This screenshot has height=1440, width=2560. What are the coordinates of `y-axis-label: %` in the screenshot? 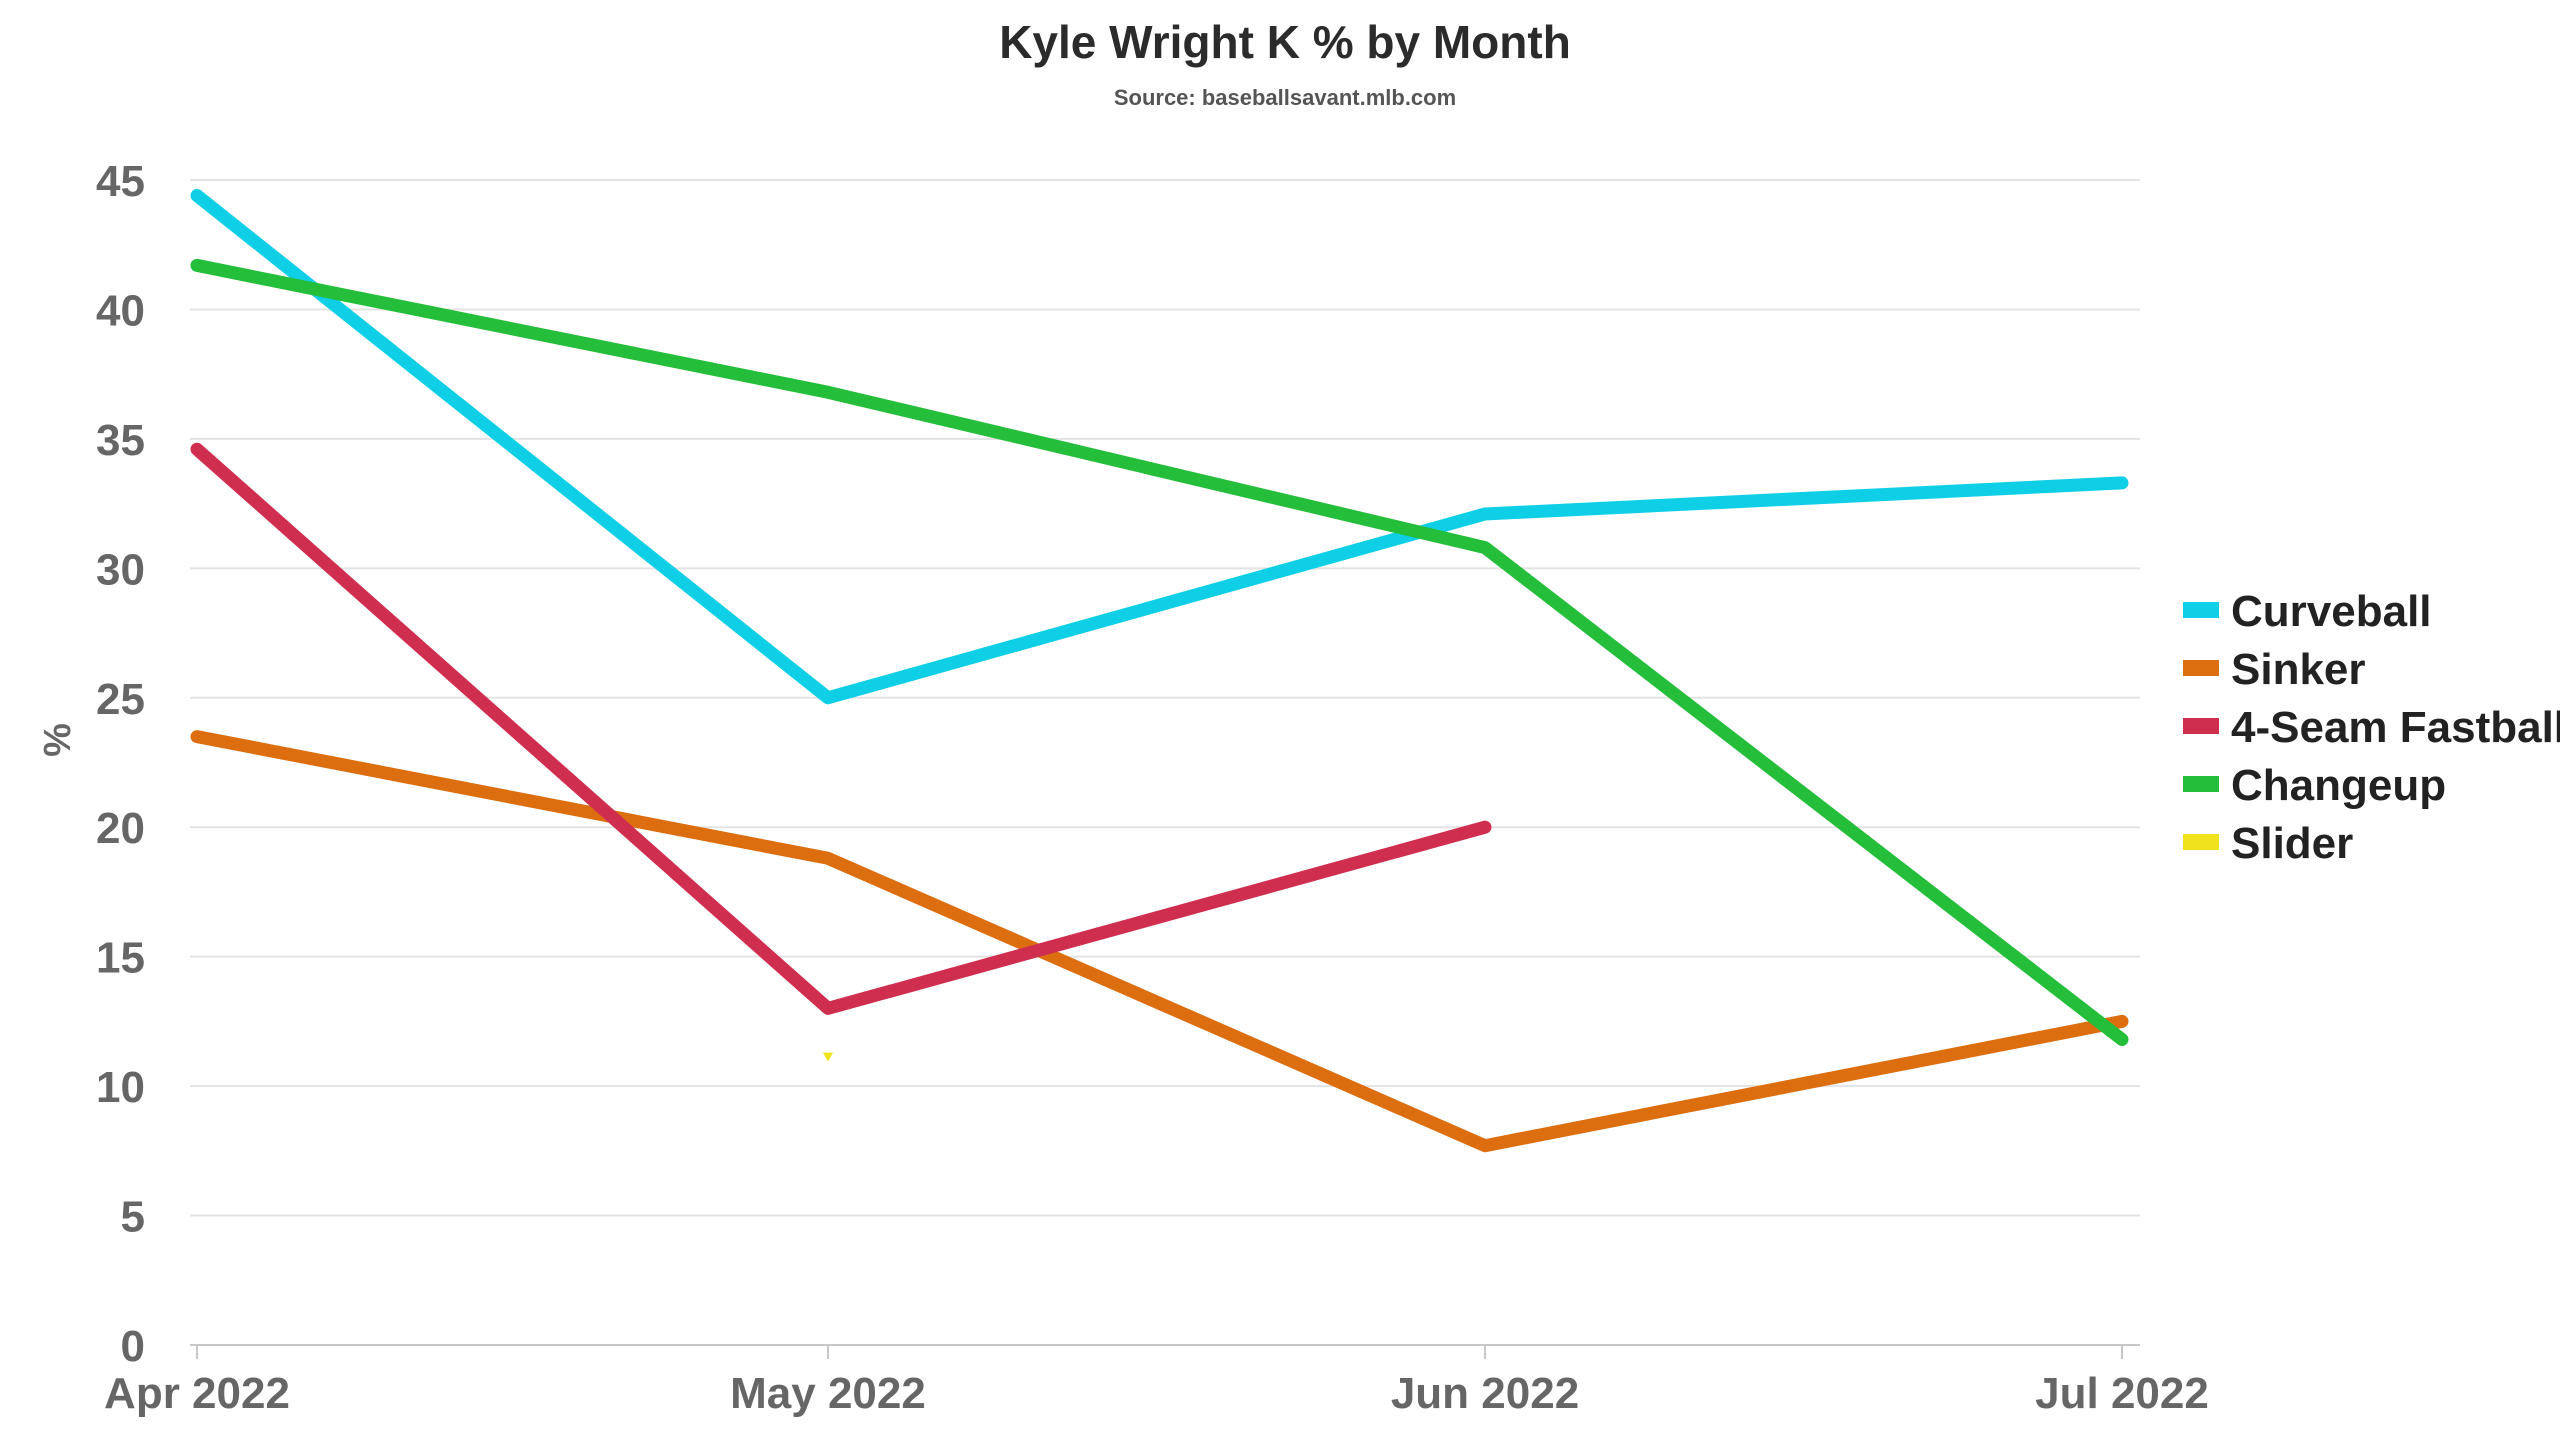 It's located at (58, 740).